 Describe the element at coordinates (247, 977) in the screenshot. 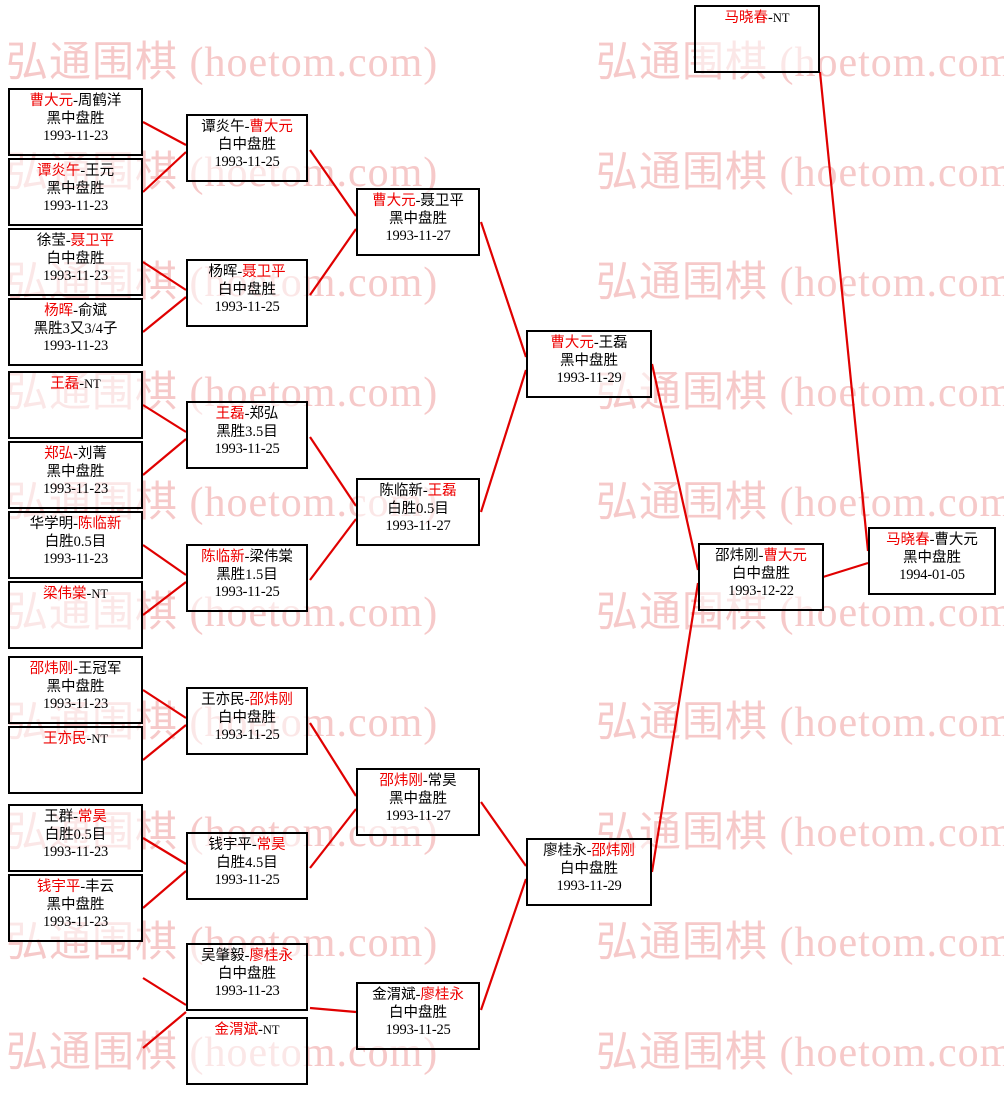

I see `match-box: 吴肇毅-廖桂永 白中盘胜 1993-11-23` at that location.